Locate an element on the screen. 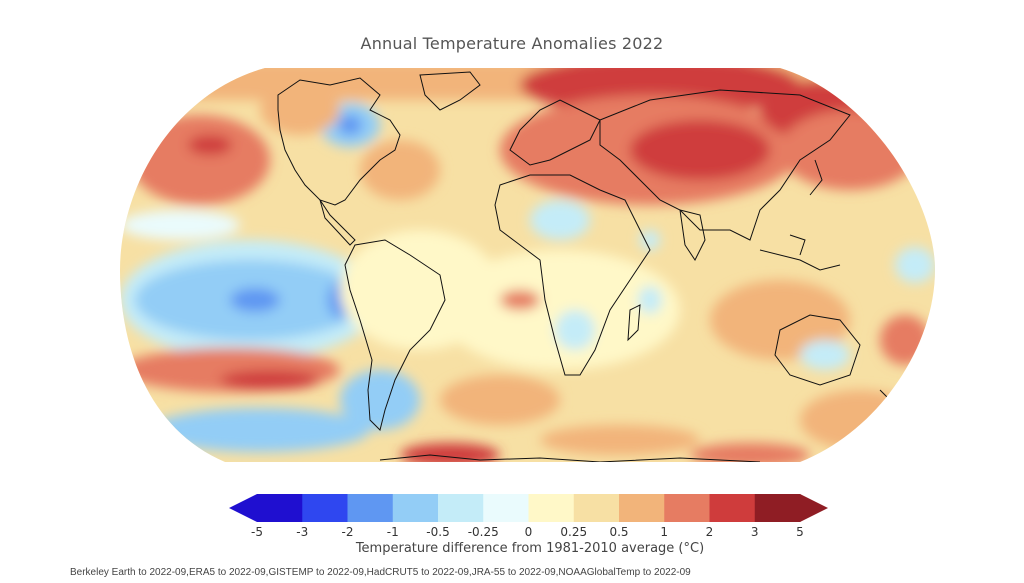  colorbar-tick-label: -0.5 is located at coordinates (438, 532).